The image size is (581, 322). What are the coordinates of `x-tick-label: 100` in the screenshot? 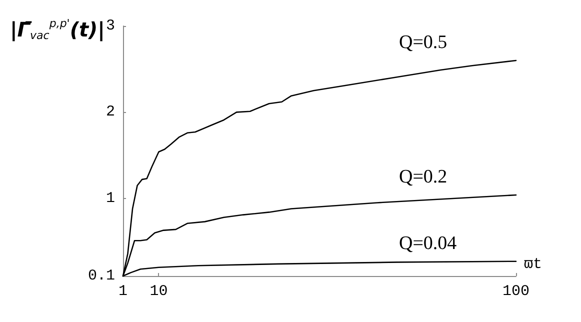 It's located at (516, 291).